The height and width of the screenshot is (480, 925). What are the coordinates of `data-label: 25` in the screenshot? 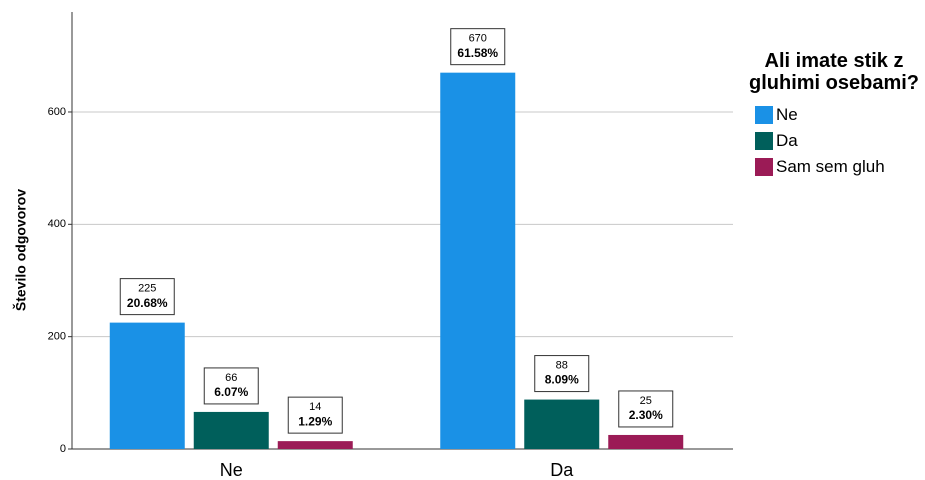 It's located at (646, 401).